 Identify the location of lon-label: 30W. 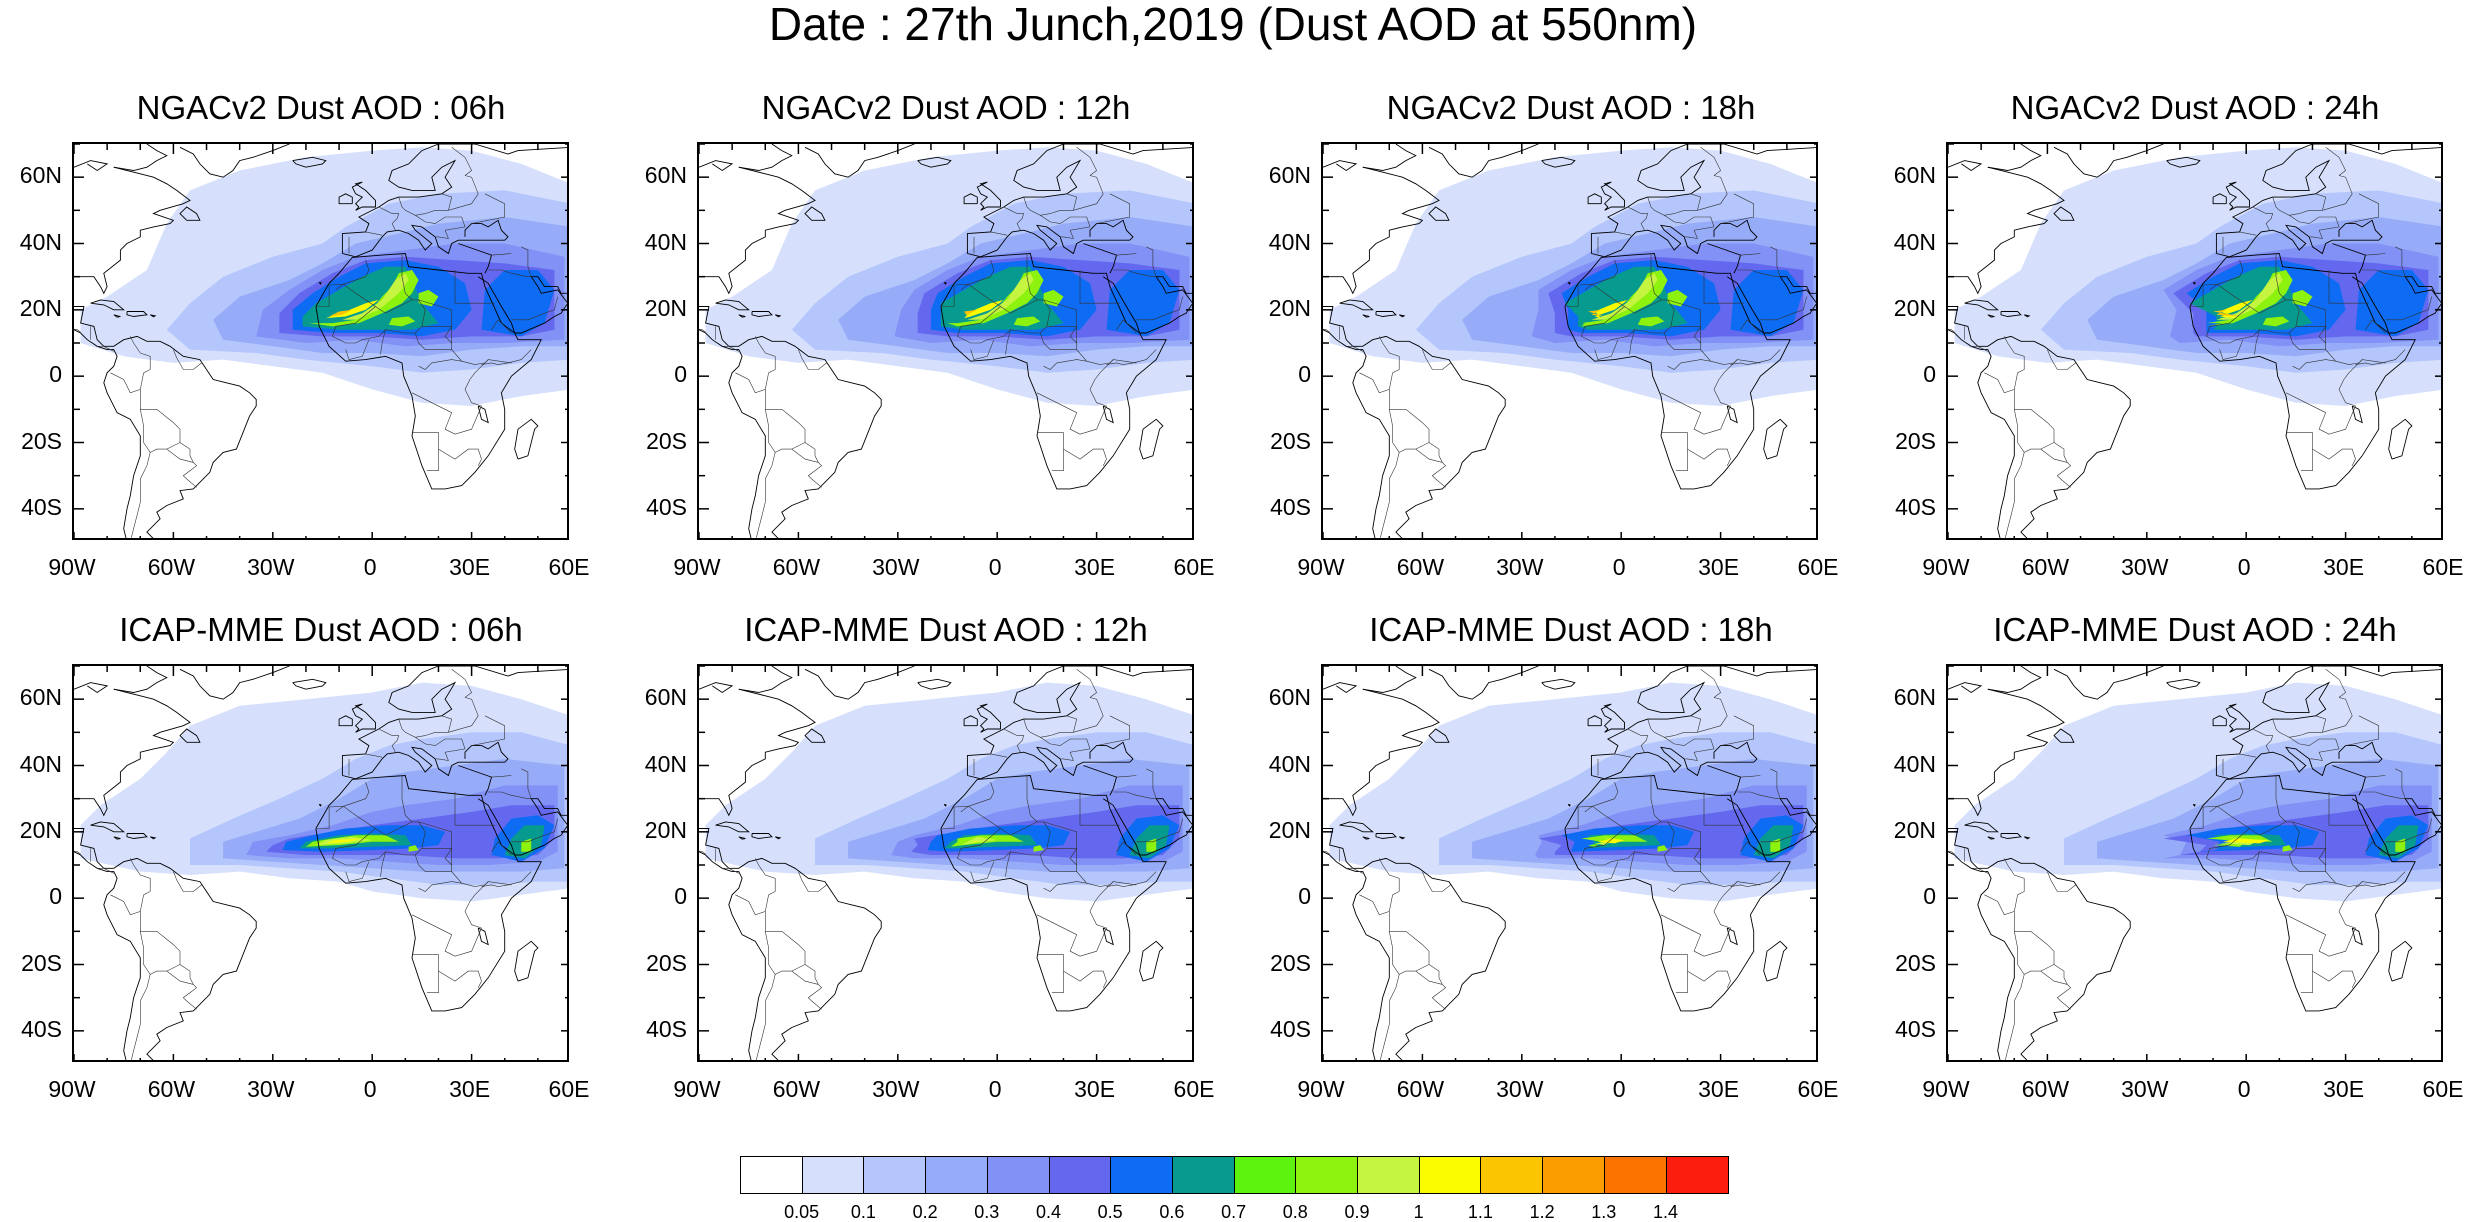
(271, 1089).